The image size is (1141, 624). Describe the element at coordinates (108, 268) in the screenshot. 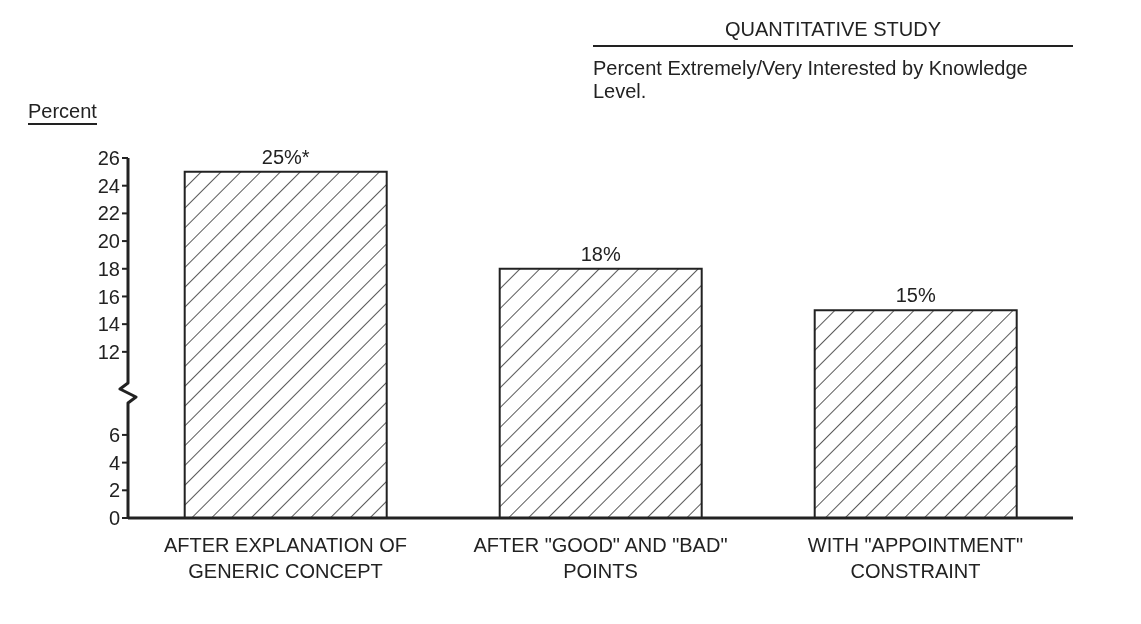

I see `y-tick-label: 18` at that location.